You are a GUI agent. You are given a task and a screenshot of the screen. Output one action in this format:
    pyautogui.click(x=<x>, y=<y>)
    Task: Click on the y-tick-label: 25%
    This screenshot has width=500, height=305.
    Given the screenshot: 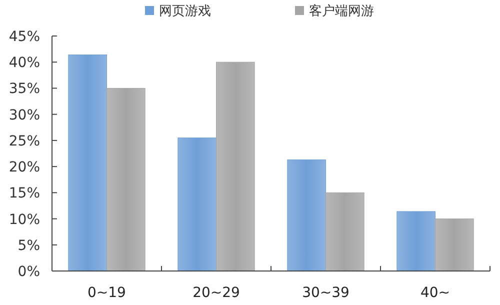 What is the action you would take?
    pyautogui.click(x=24, y=141)
    